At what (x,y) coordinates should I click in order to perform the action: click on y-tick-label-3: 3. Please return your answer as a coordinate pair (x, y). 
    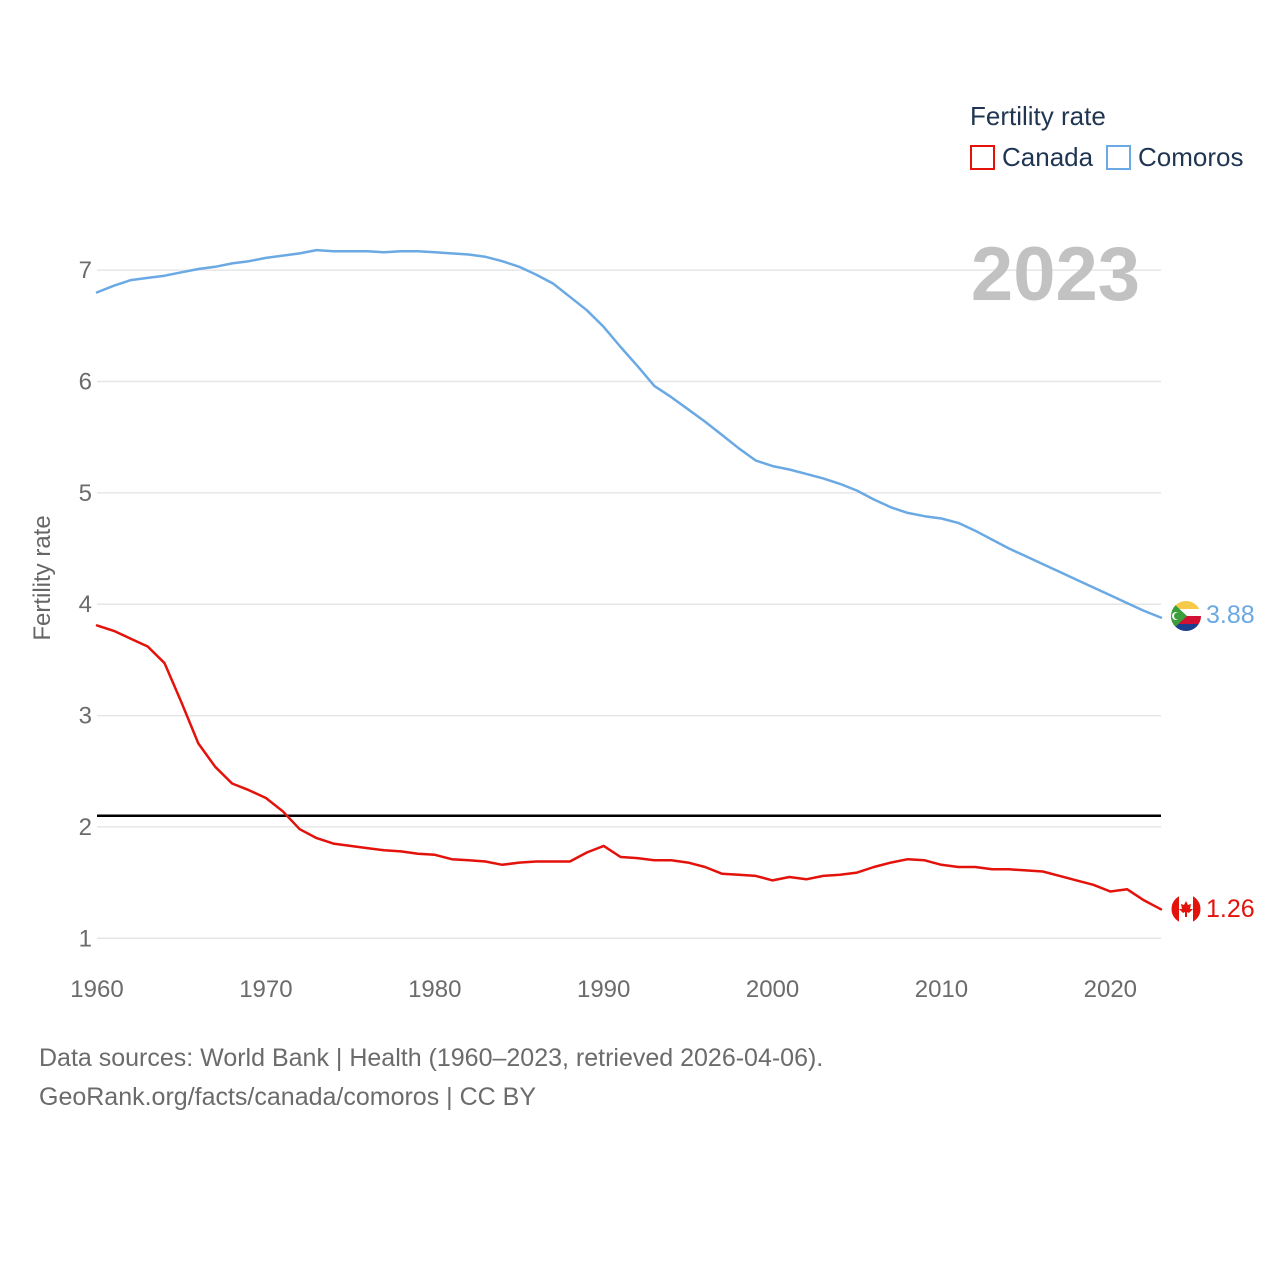
    Looking at the image, I should click on (85, 716).